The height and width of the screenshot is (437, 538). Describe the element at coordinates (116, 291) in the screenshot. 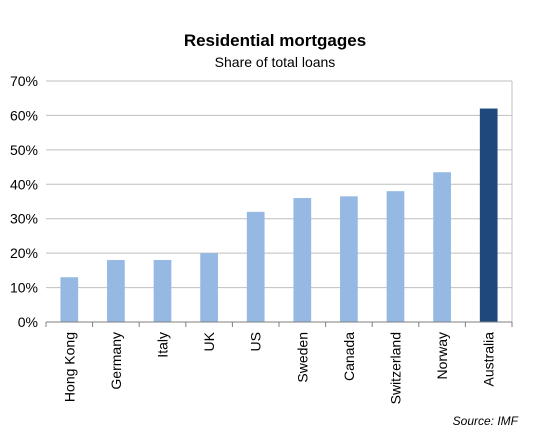

I see `bar-germany` at that location.